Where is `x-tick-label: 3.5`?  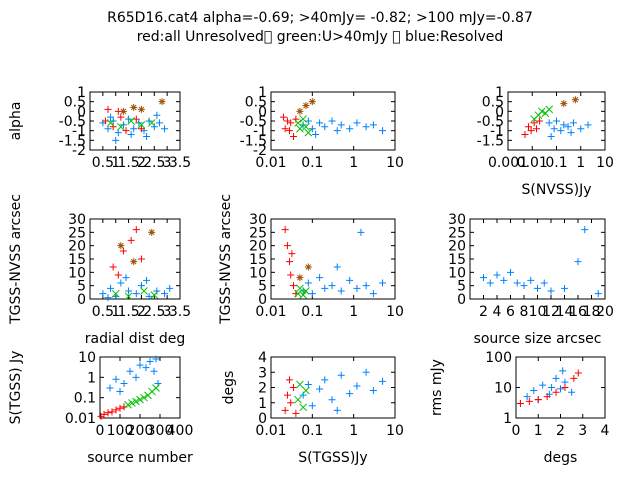
x-tick-label: 3.5 is located at coordinates (180, 312).